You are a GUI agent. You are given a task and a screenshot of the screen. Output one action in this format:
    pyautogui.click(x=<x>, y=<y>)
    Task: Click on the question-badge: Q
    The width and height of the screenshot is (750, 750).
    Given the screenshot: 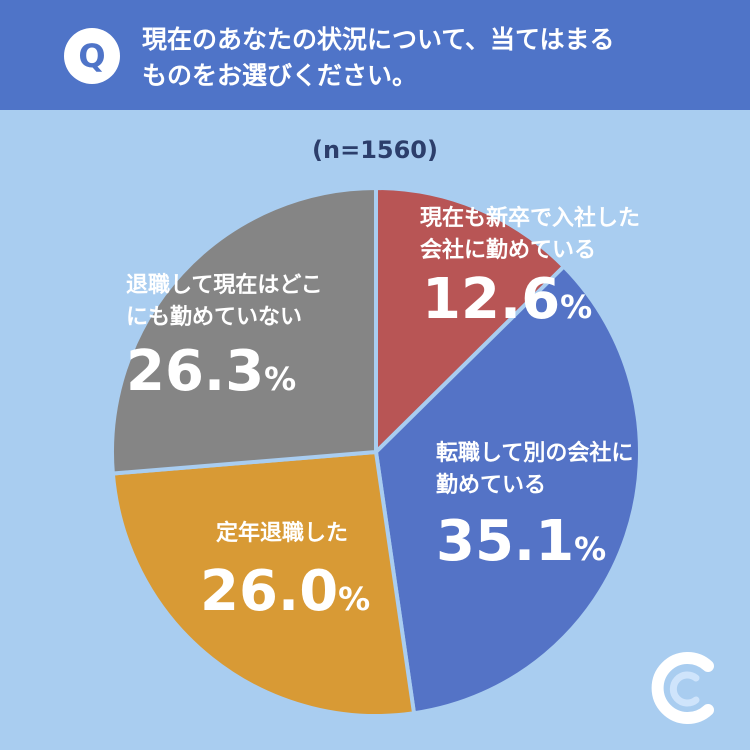 What is the action you would take?
    pyautogui.click(x=92, y=56)
    